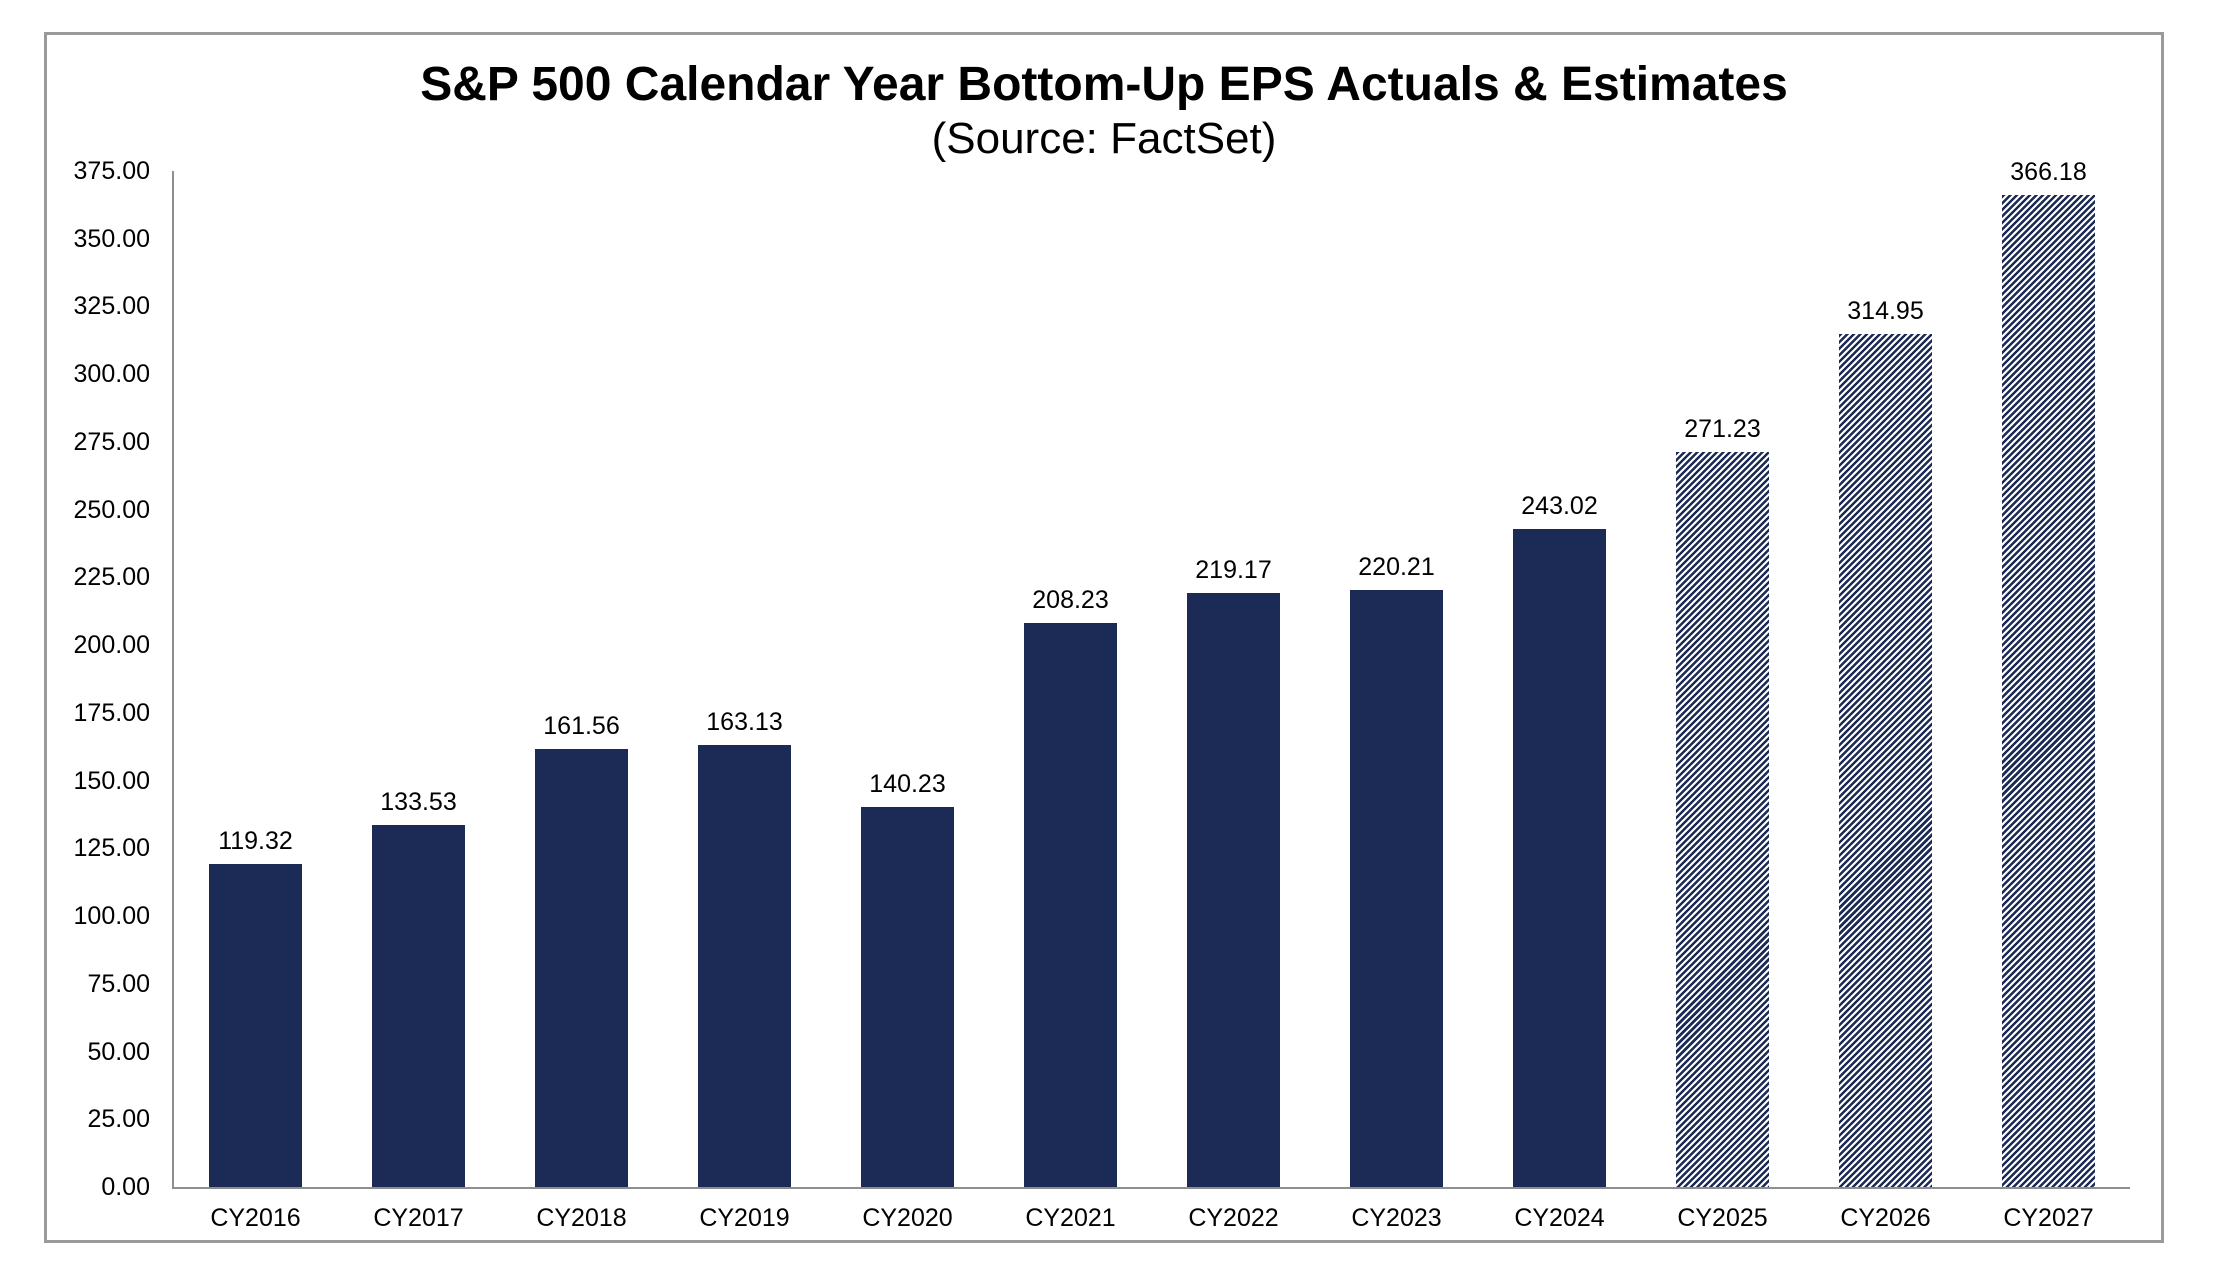 This screenshot has height=1272, width=2224. I want to click on bar-CY2017, so click(418, 1006).